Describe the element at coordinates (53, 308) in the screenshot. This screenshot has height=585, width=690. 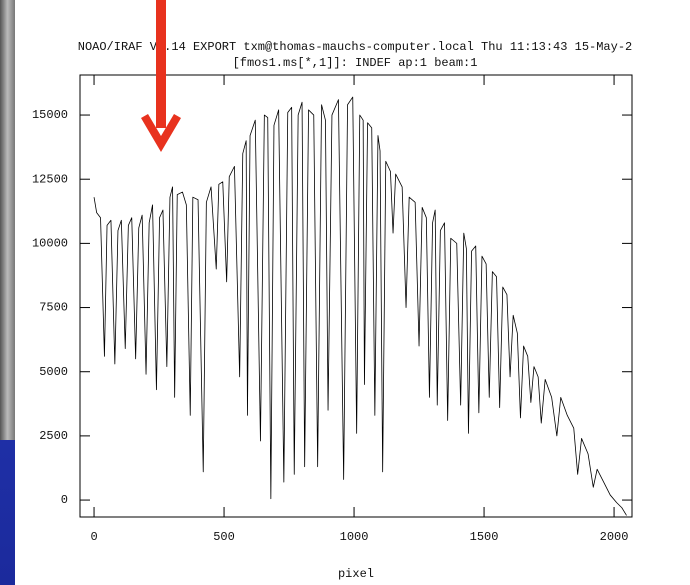
I see `y-tick-label: 7500` at that location.